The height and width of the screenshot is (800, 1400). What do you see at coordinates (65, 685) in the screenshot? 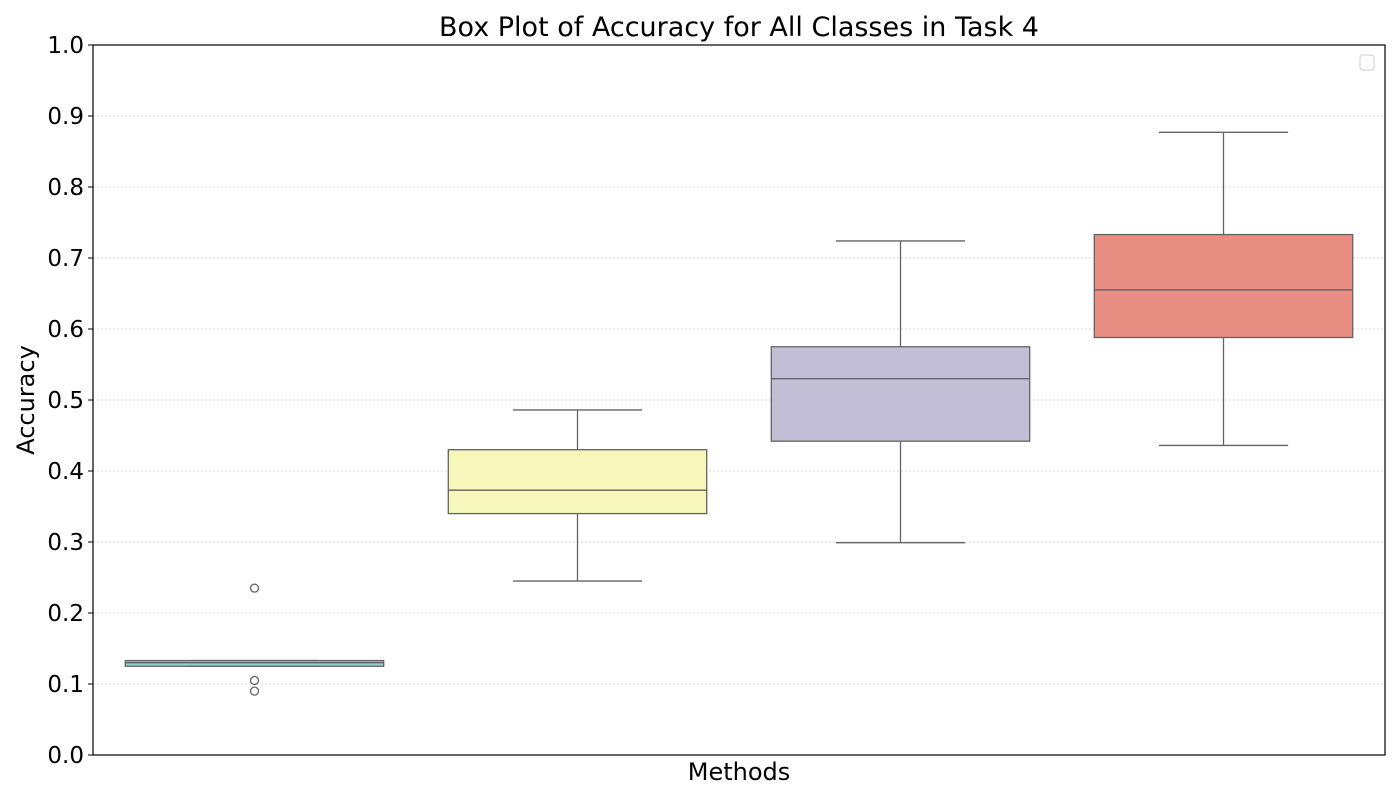
I see `y-tick-label: 0.1` at bounding box center [65, 685].